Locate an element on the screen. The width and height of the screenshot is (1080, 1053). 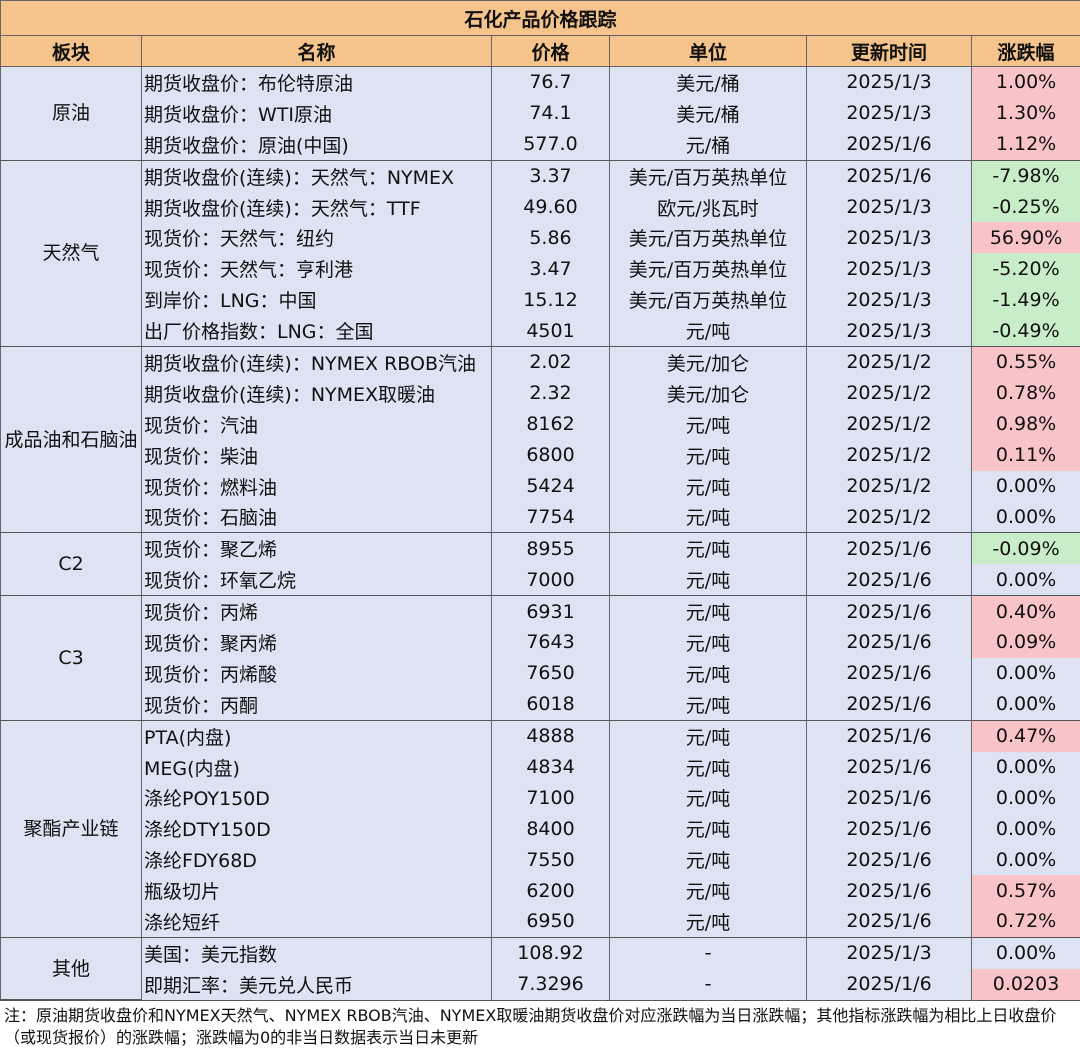
price: 6950 is located at coordinates (551, 921).